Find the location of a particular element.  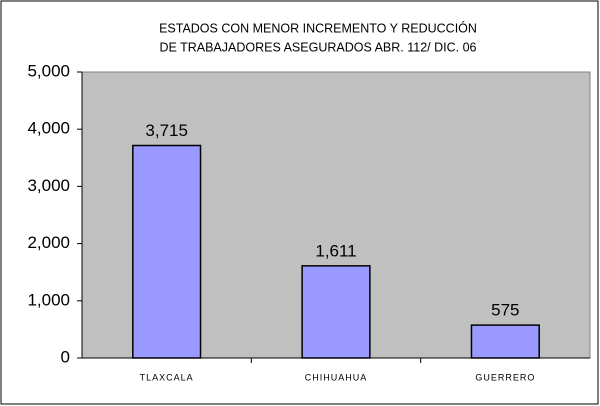

y-tick-label: 4,000 is located at coordinates (48, 128).